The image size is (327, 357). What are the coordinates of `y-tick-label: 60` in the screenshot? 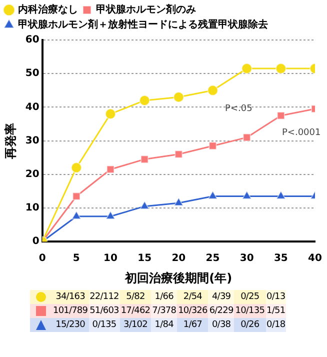 It's located at (32, 40).